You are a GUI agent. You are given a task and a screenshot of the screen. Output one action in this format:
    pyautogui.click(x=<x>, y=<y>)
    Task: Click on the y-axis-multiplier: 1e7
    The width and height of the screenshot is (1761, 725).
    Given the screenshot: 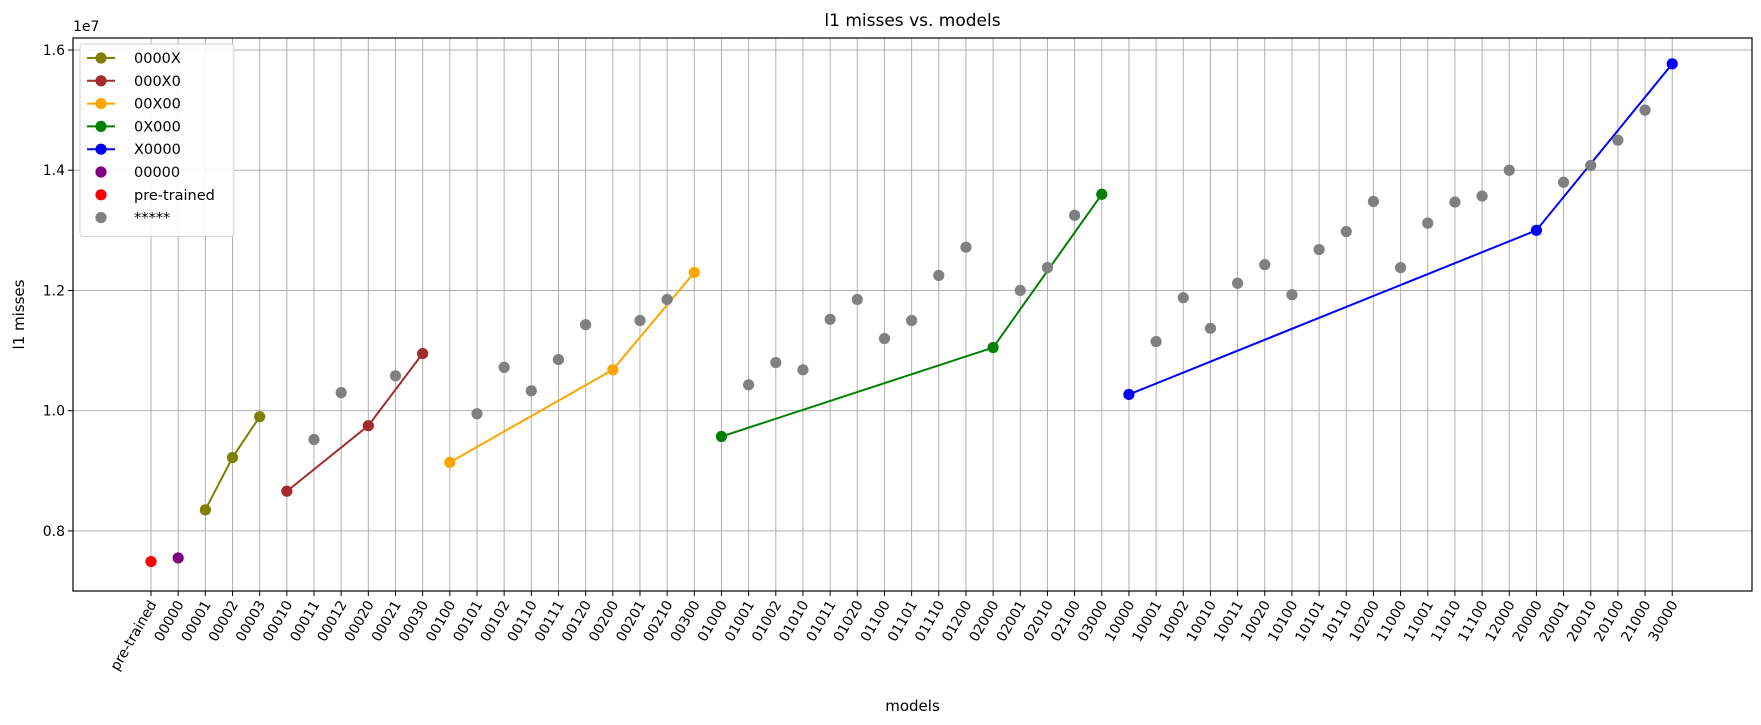 What is the action you would take?
    pyautogui.click(x=86, y=27)
    